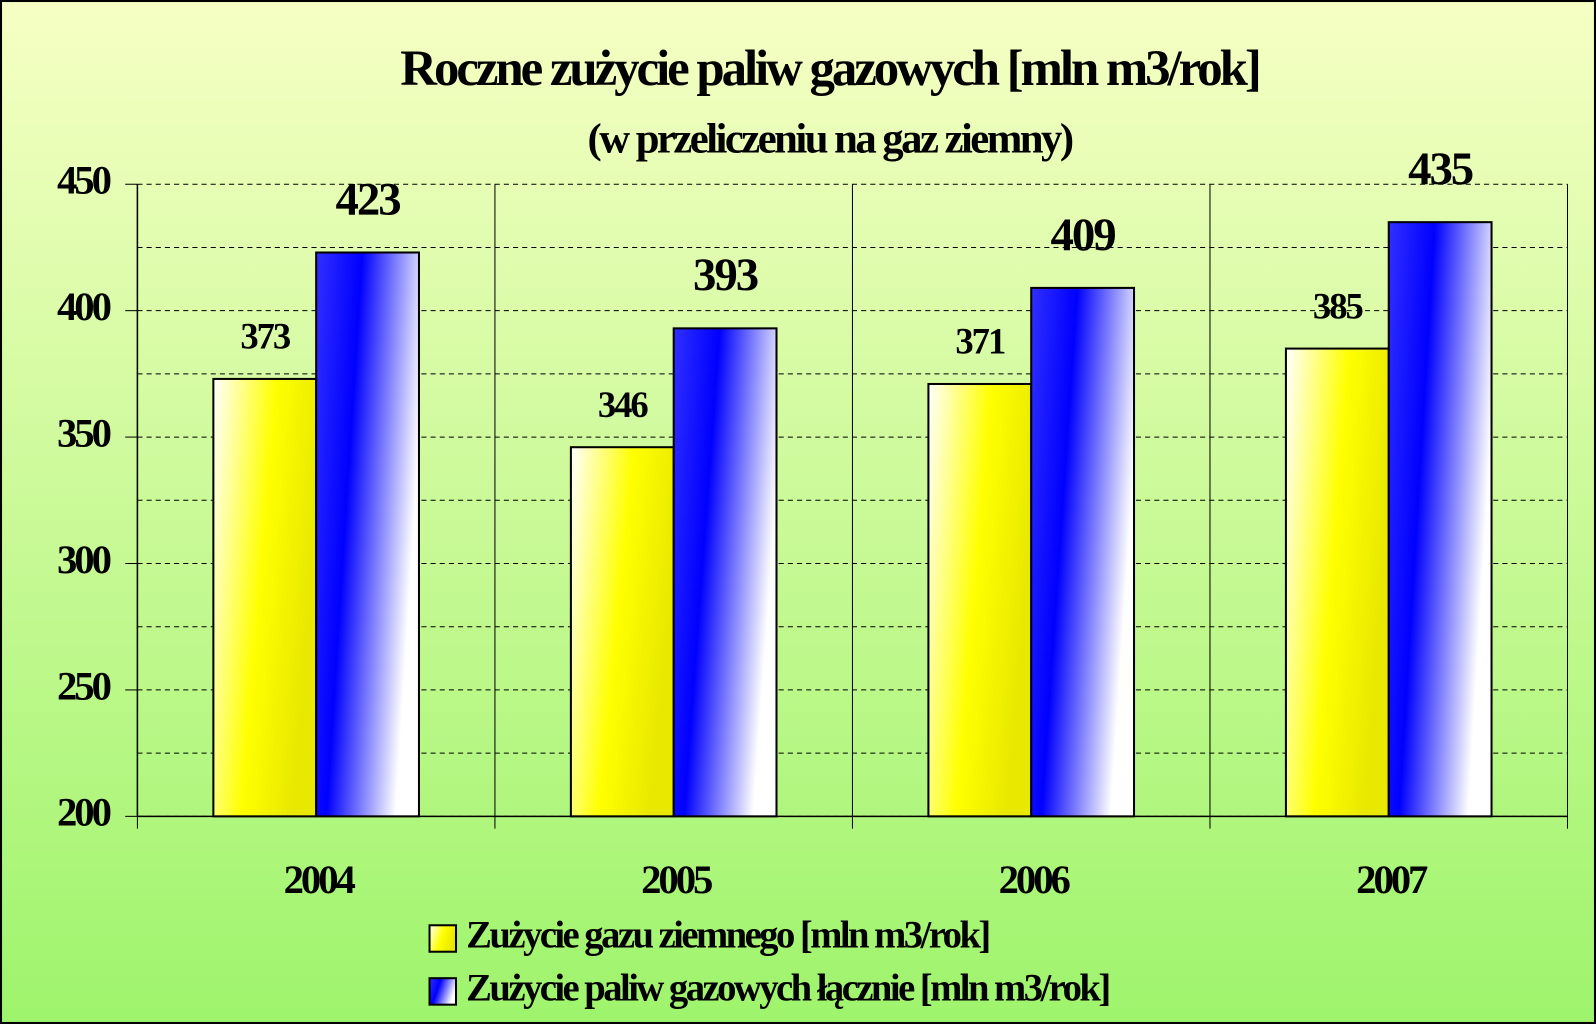  I want to click on data-label: 393, so click(725, 275).